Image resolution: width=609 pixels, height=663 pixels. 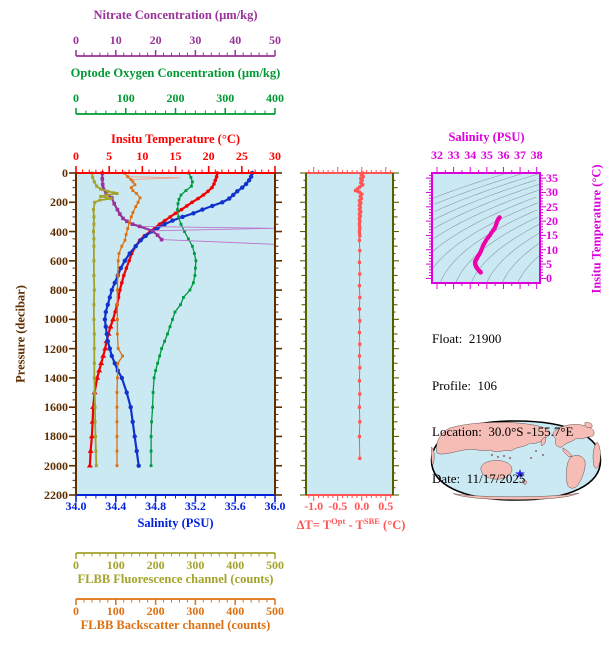 I want to click on tick-label: 34.0, so click(x=76, y=506).